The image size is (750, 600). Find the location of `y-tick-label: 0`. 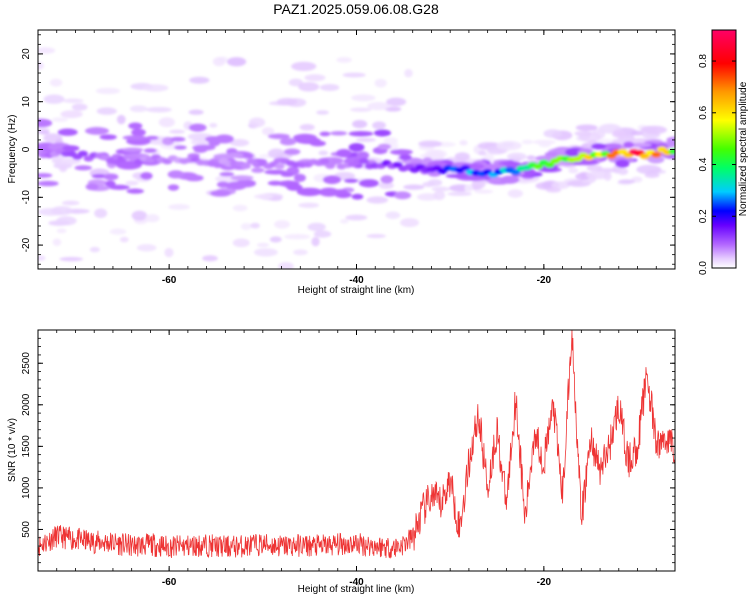

y-tick-label: 0 is located at coordinates (26, 149).